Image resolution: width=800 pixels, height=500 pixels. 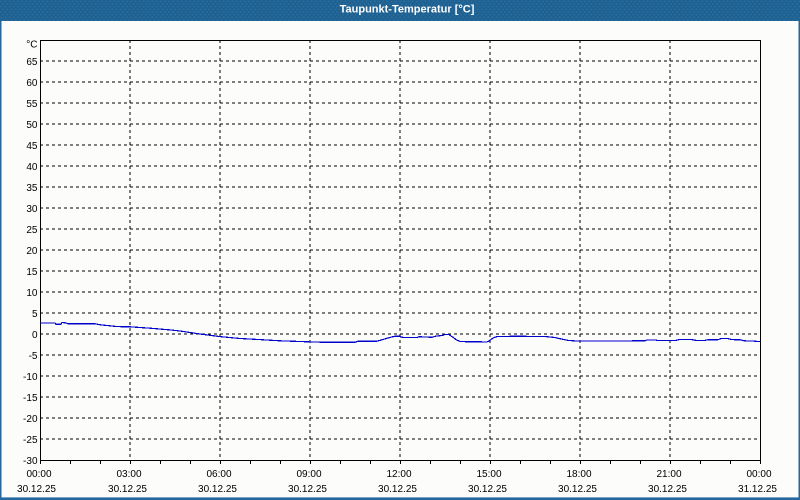 I want to click on svg-text: 65, so click(x=32, y=62).